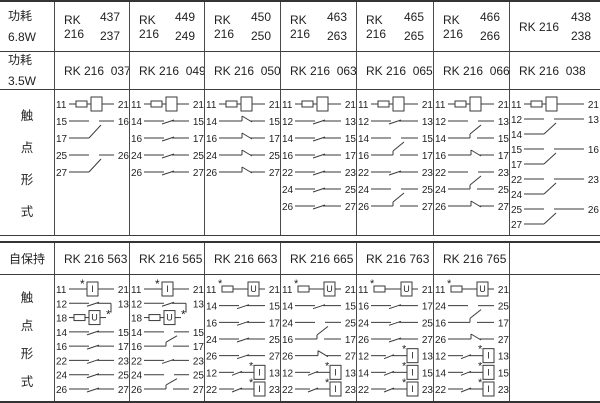 The height and width of the screenshot is (403, 600). I want to click on contact-diagram-438: 11 21 12 13 14 15 16 17 22 23 24 25 26 27, so click(555, 162).